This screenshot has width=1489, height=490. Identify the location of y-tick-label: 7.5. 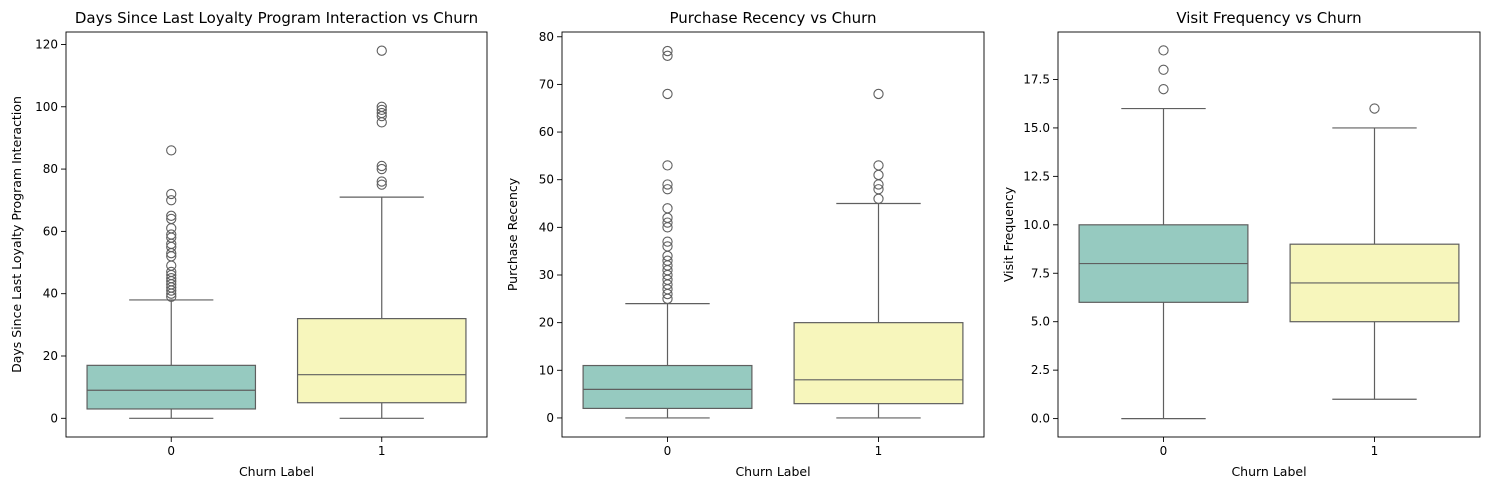
(1040, 273).